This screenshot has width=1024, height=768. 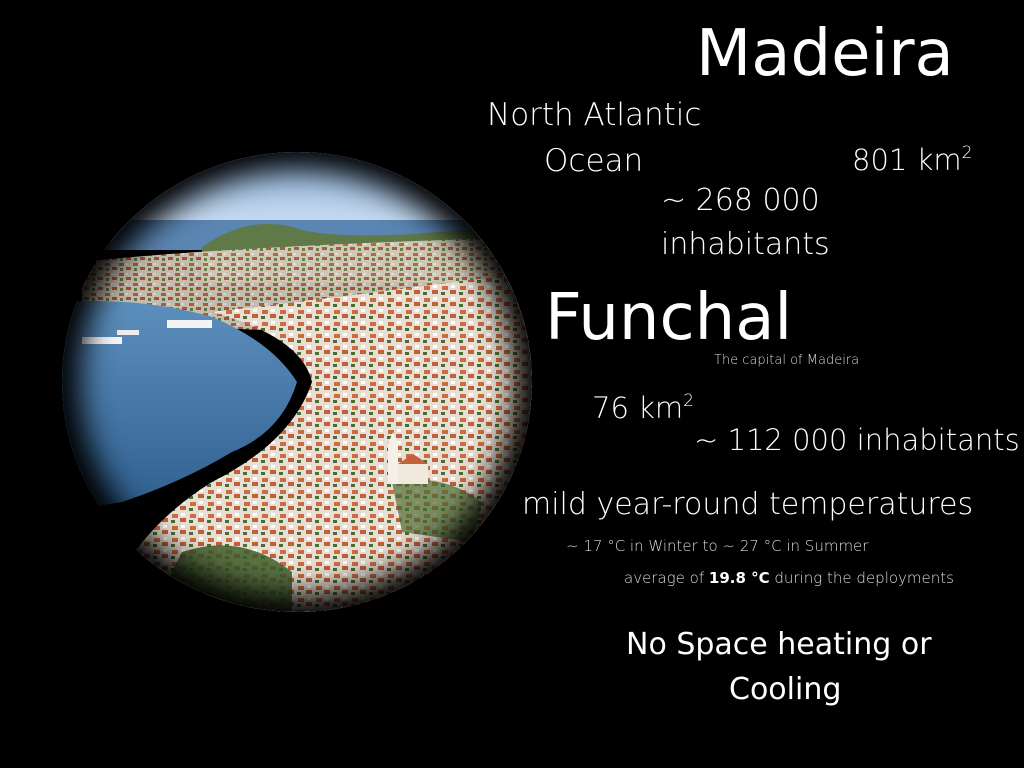 What do you see at coordinates (740, 200) in the screenshot?
I see `madeira-population-line1: ~ 268 000` at bounding box center [740, 200].